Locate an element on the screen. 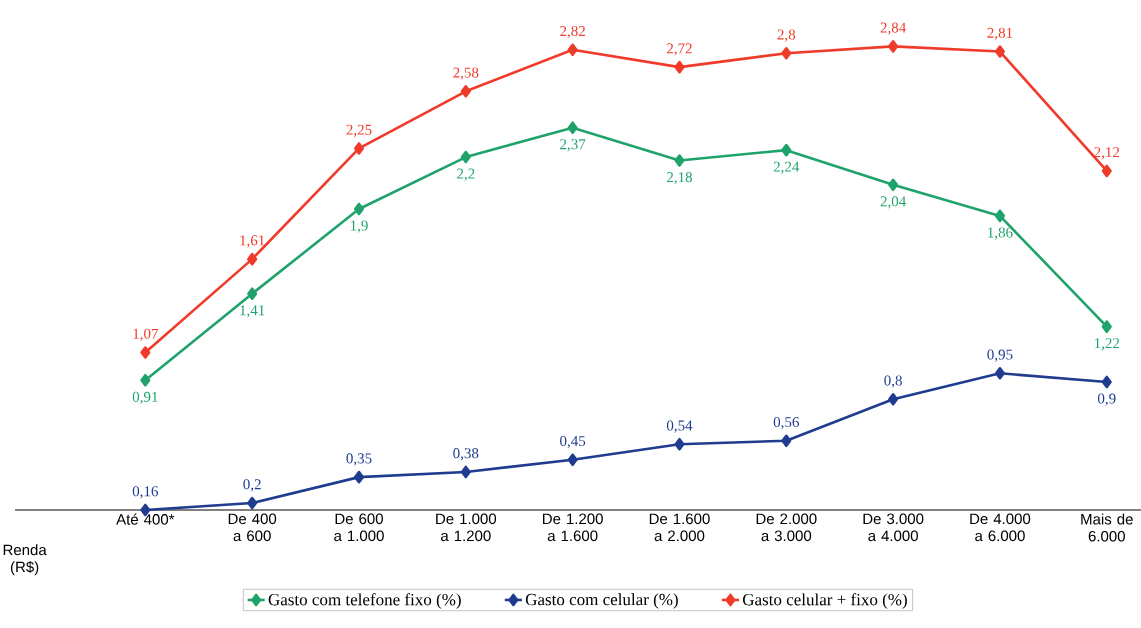  x-tick-label: Mais de 6.000 is located at coordinates (1107, 527).